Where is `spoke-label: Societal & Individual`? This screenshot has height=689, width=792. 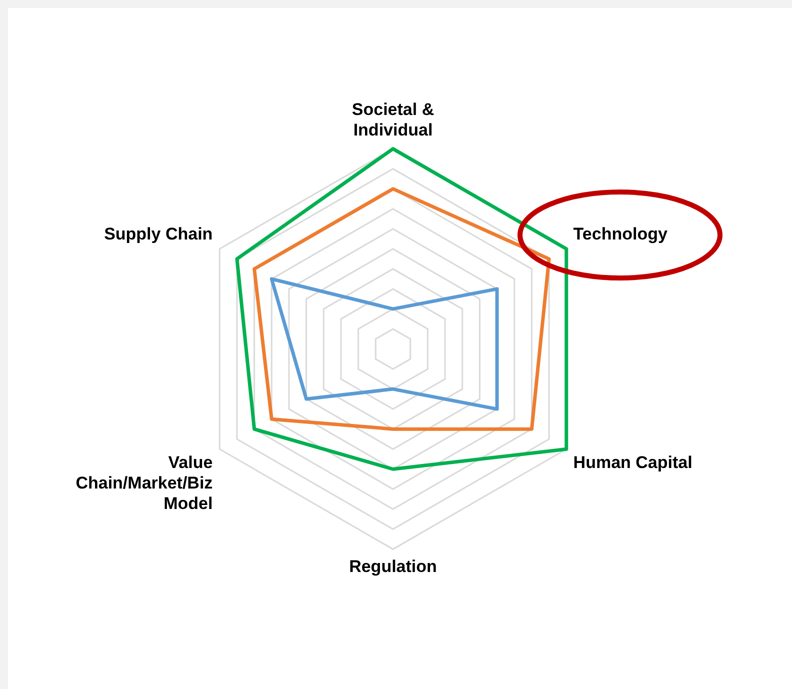 spoke-label: Societal & Individual is located at coordinates (393, 120).